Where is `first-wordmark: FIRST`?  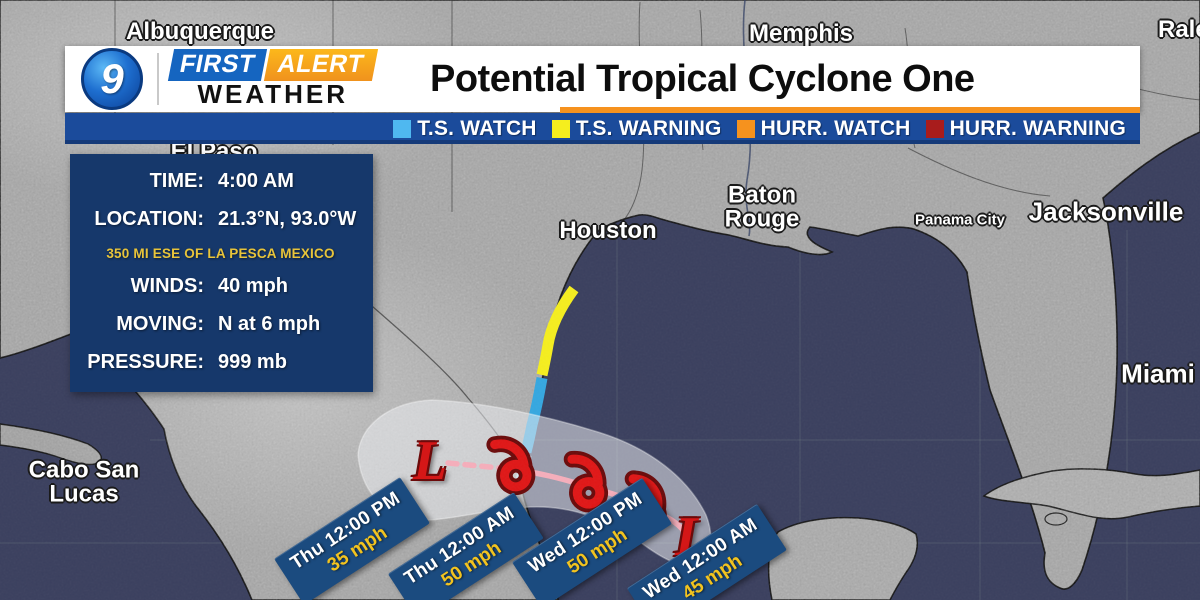 first-wordmark: FIRST is located at coordinates (217, 64).